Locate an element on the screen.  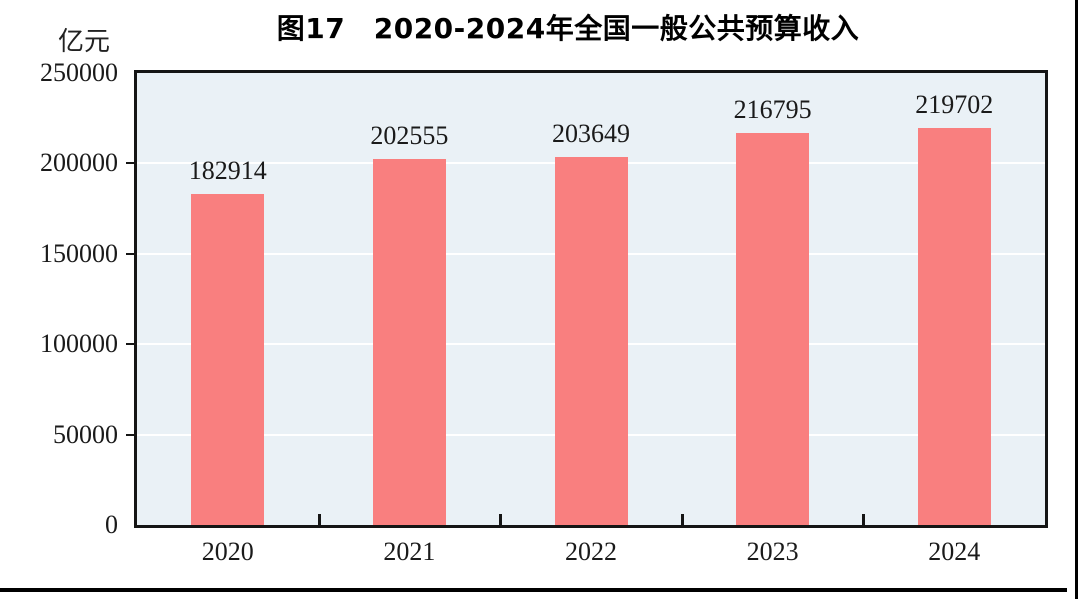
x-axis-category-label: 2024 is located at coordinates (954, 551).